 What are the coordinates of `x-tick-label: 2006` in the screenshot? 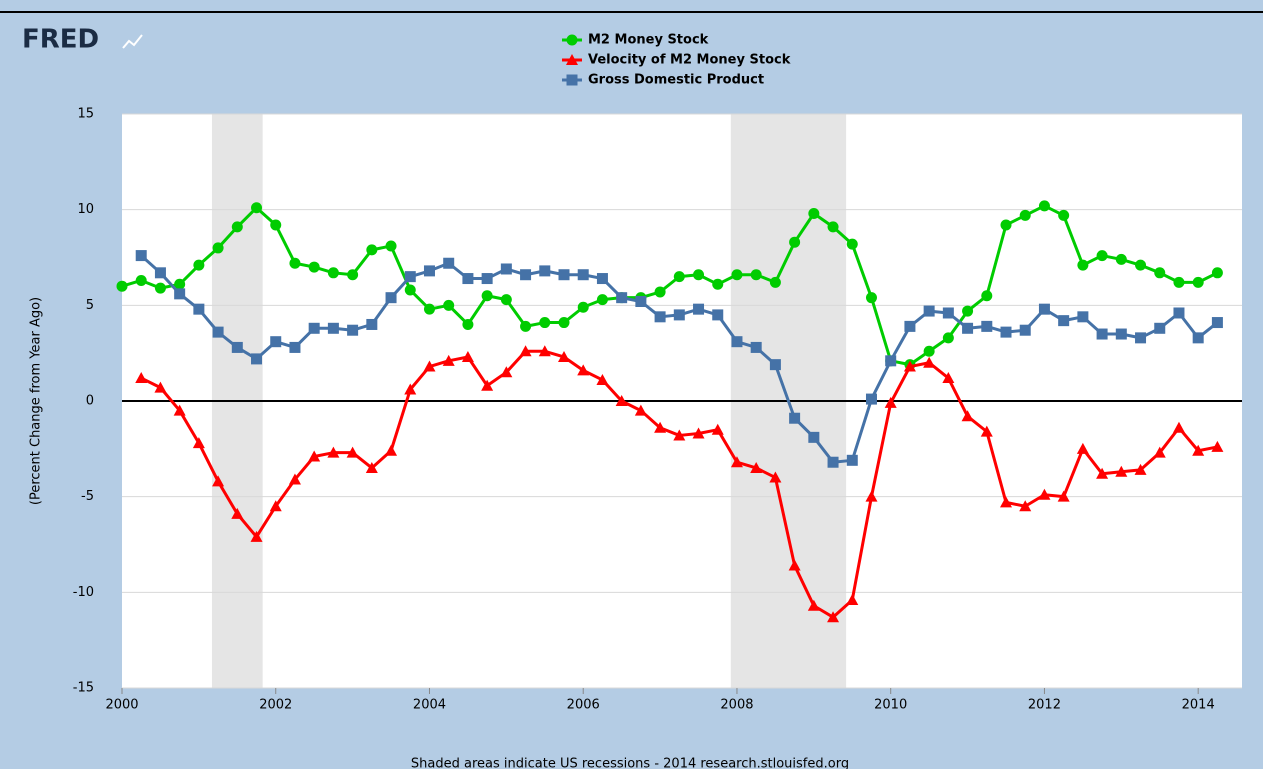 It's located at (583, 705).